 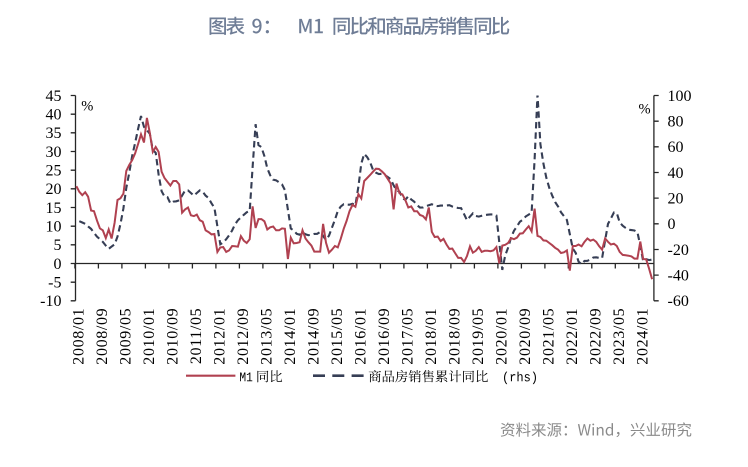 I want to click on svg-text: 2011/05, so click(x=196, y=336).